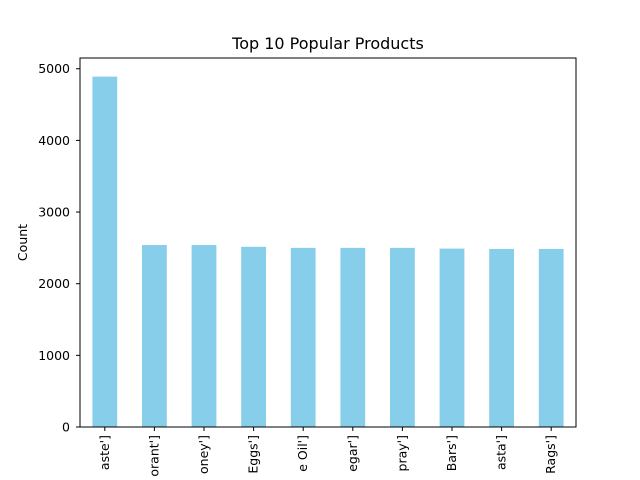 This screenshot has height=480, width=640. What do you see at coordinates (550, 454) in the screenshot?
I see `x-tick-label: Rags']` at bounding box center [550, 454].